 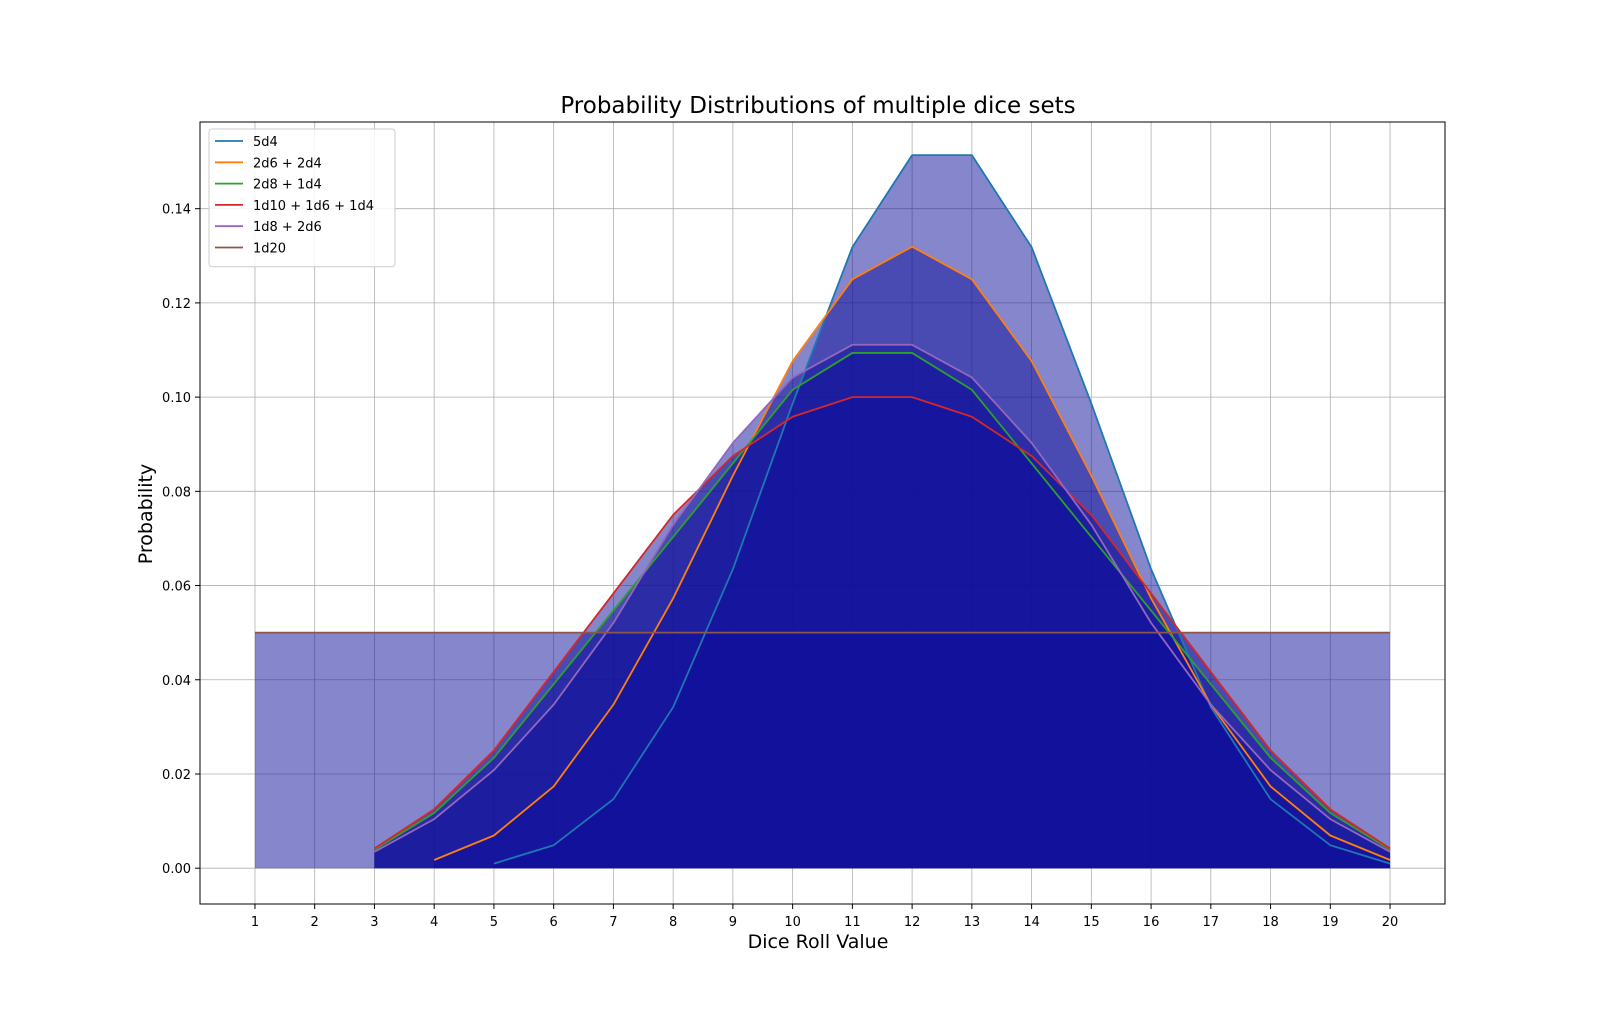 What do you see at coordinates (1211, 922) in the screenshot?
I see `x-tick-label: 17` at bounding box center [1211, 922].